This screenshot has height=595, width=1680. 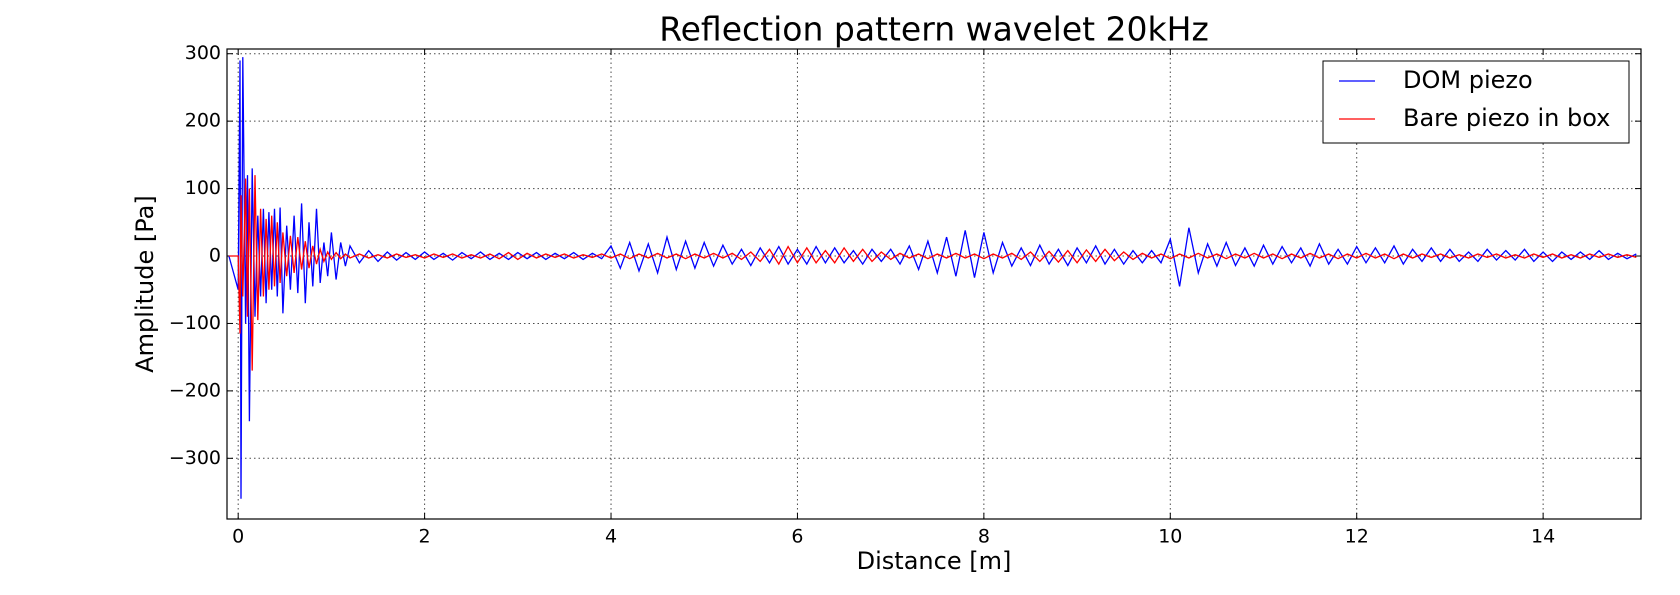 I want to click on y-tick-label: 200, so click(x=203, y=121).